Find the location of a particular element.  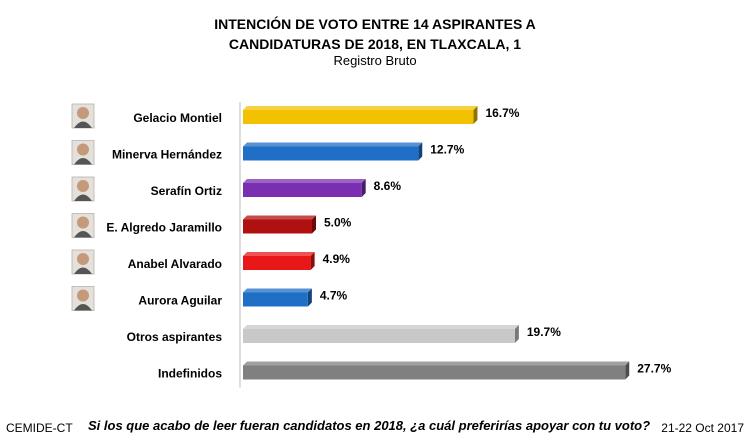

value-label: 4.7% is located at coordinates (334, 296).